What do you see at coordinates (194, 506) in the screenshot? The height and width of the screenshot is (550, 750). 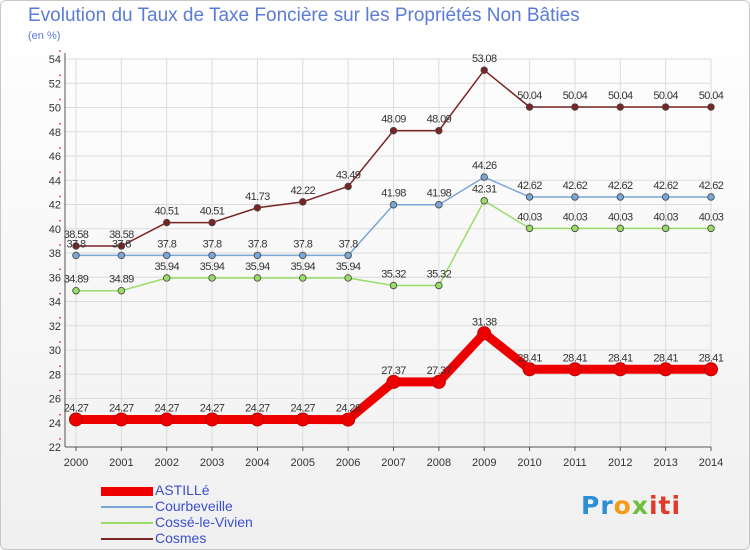 I see `legend-label: Courbeveille` at bounding box center [194, 506].